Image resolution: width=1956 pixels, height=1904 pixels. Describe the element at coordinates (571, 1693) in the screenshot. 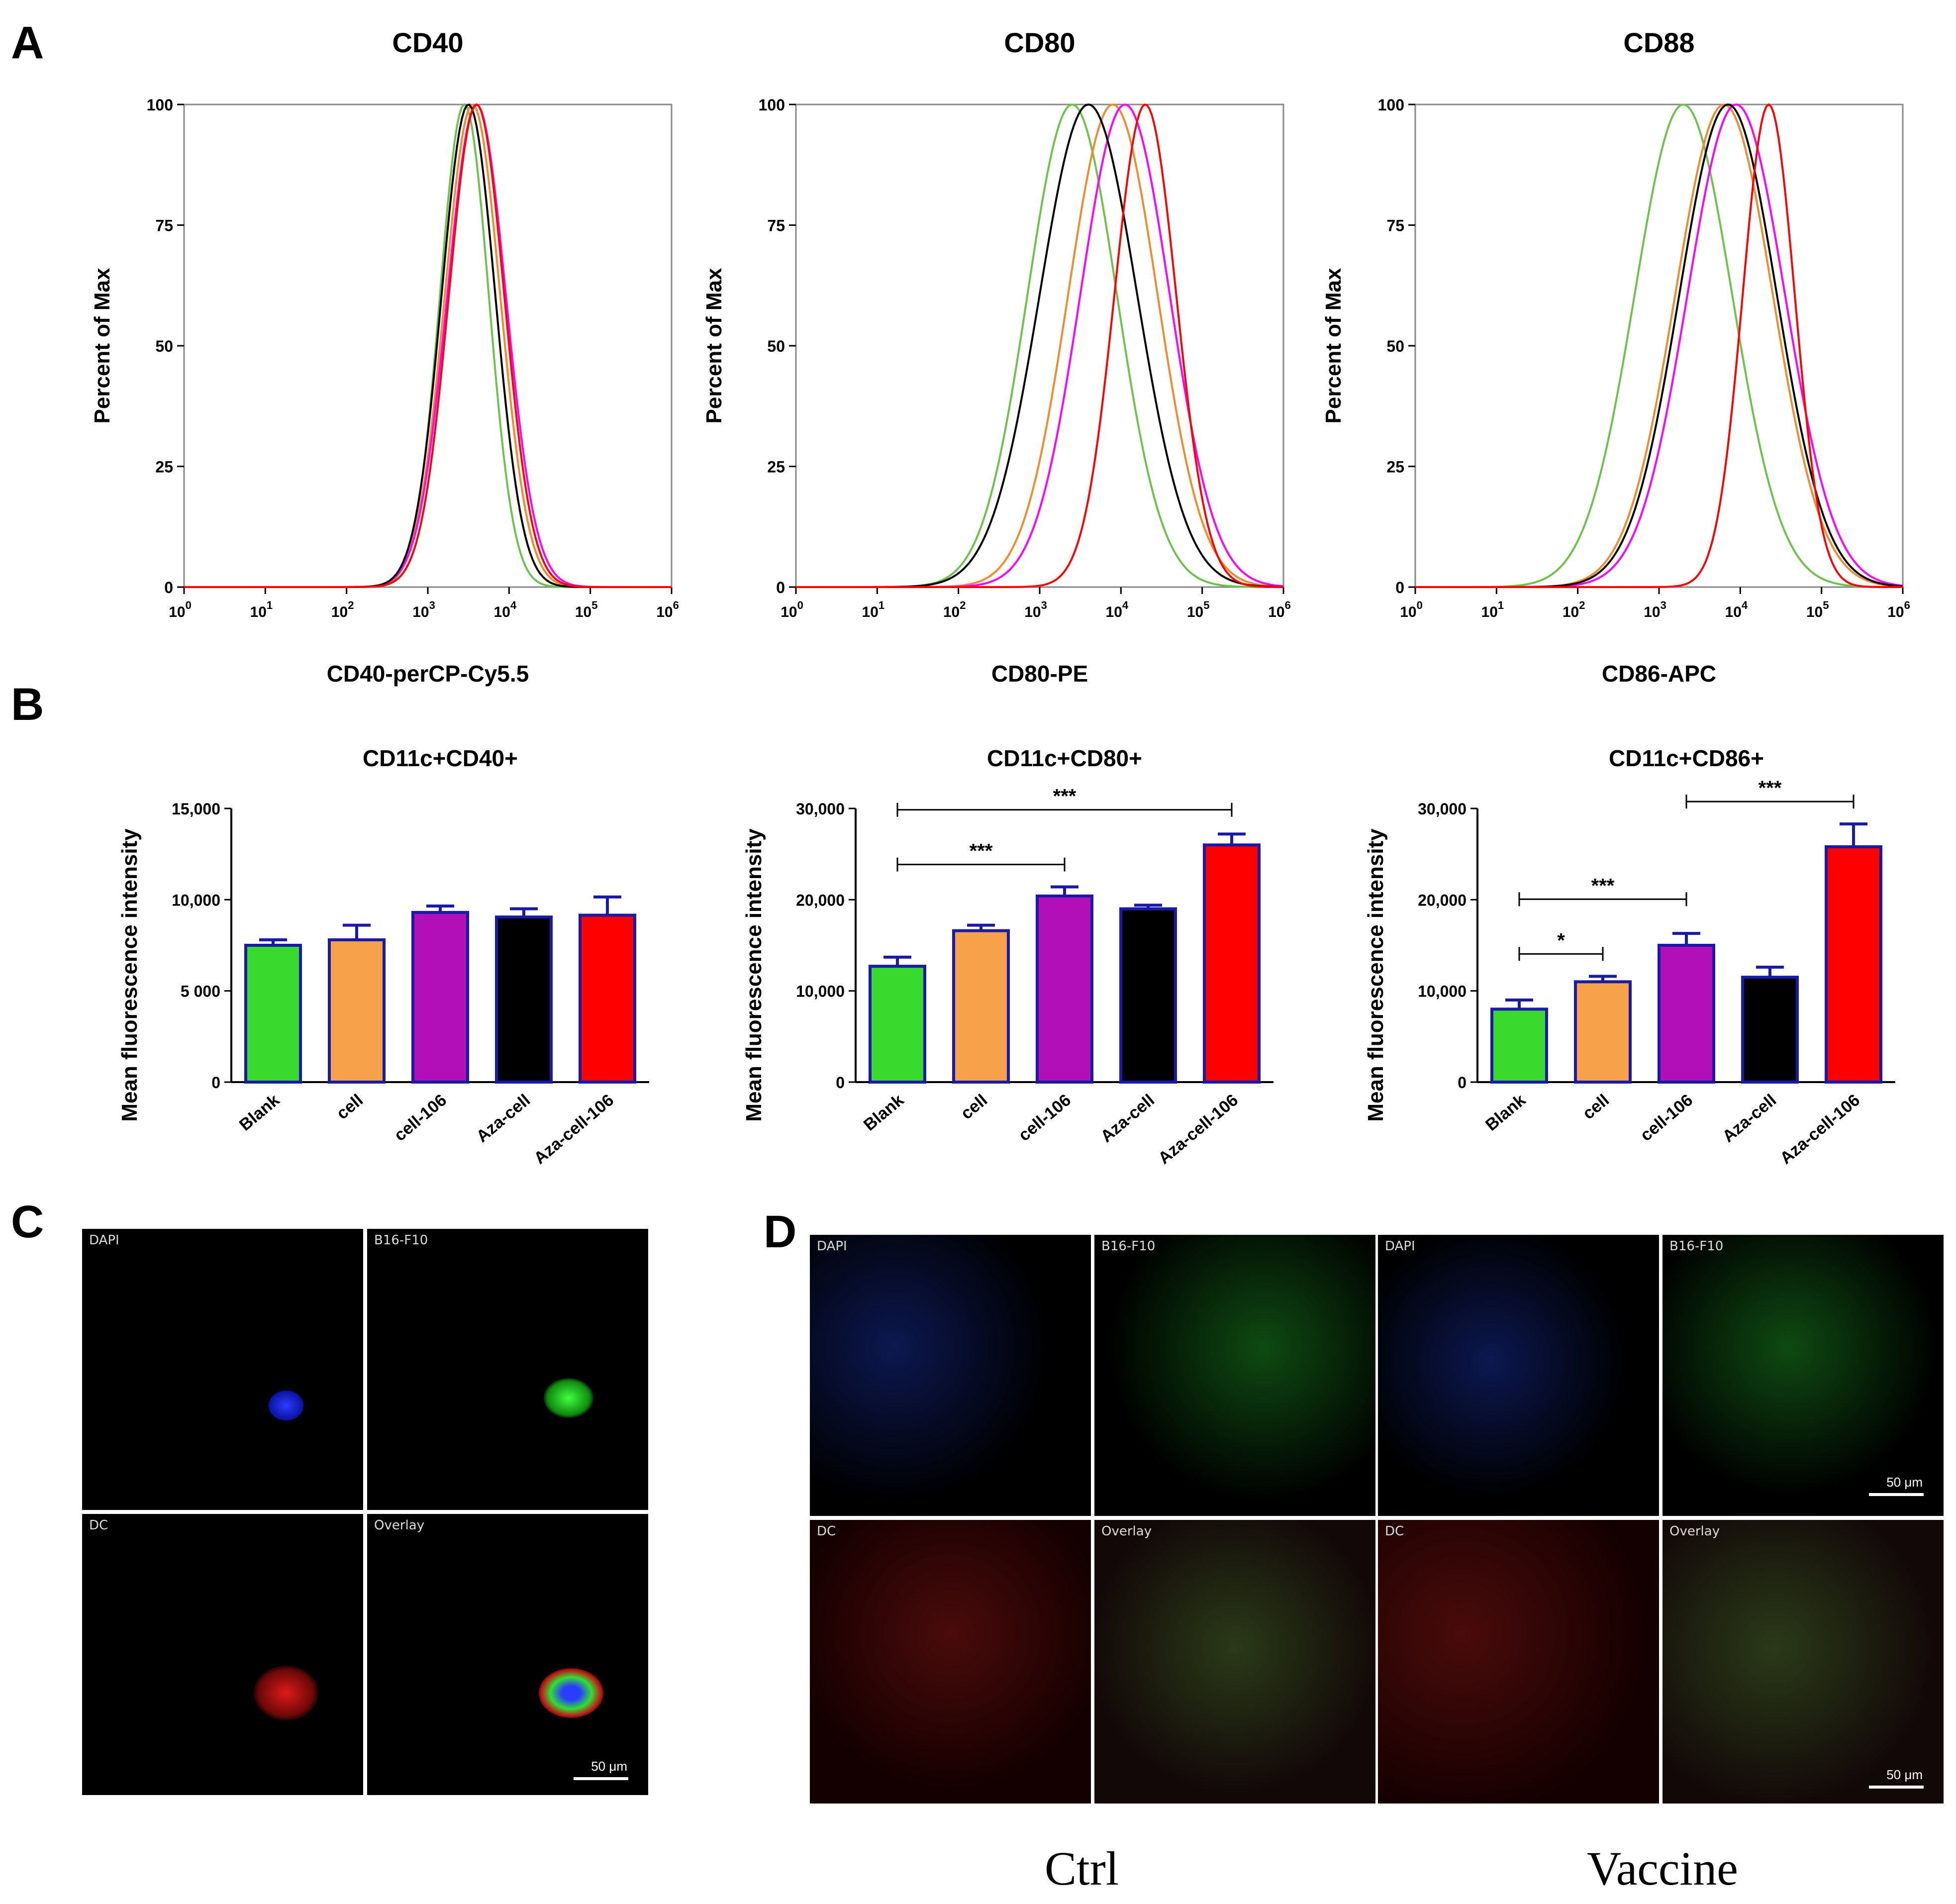

I see `overlay-cell-blob` at that location.